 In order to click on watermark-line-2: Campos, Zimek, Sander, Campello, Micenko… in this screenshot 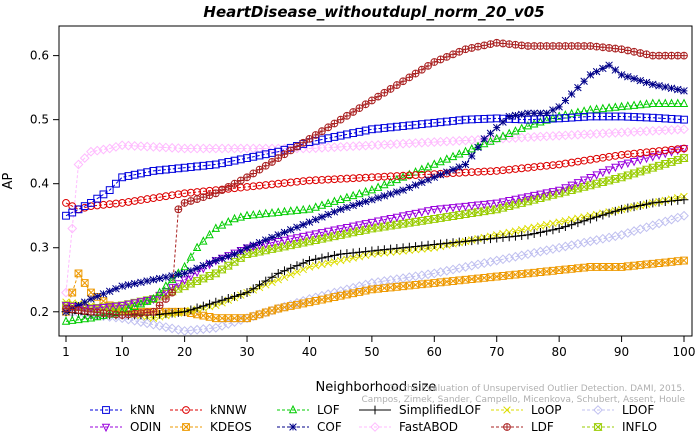, I will do `click(524, 400)`.